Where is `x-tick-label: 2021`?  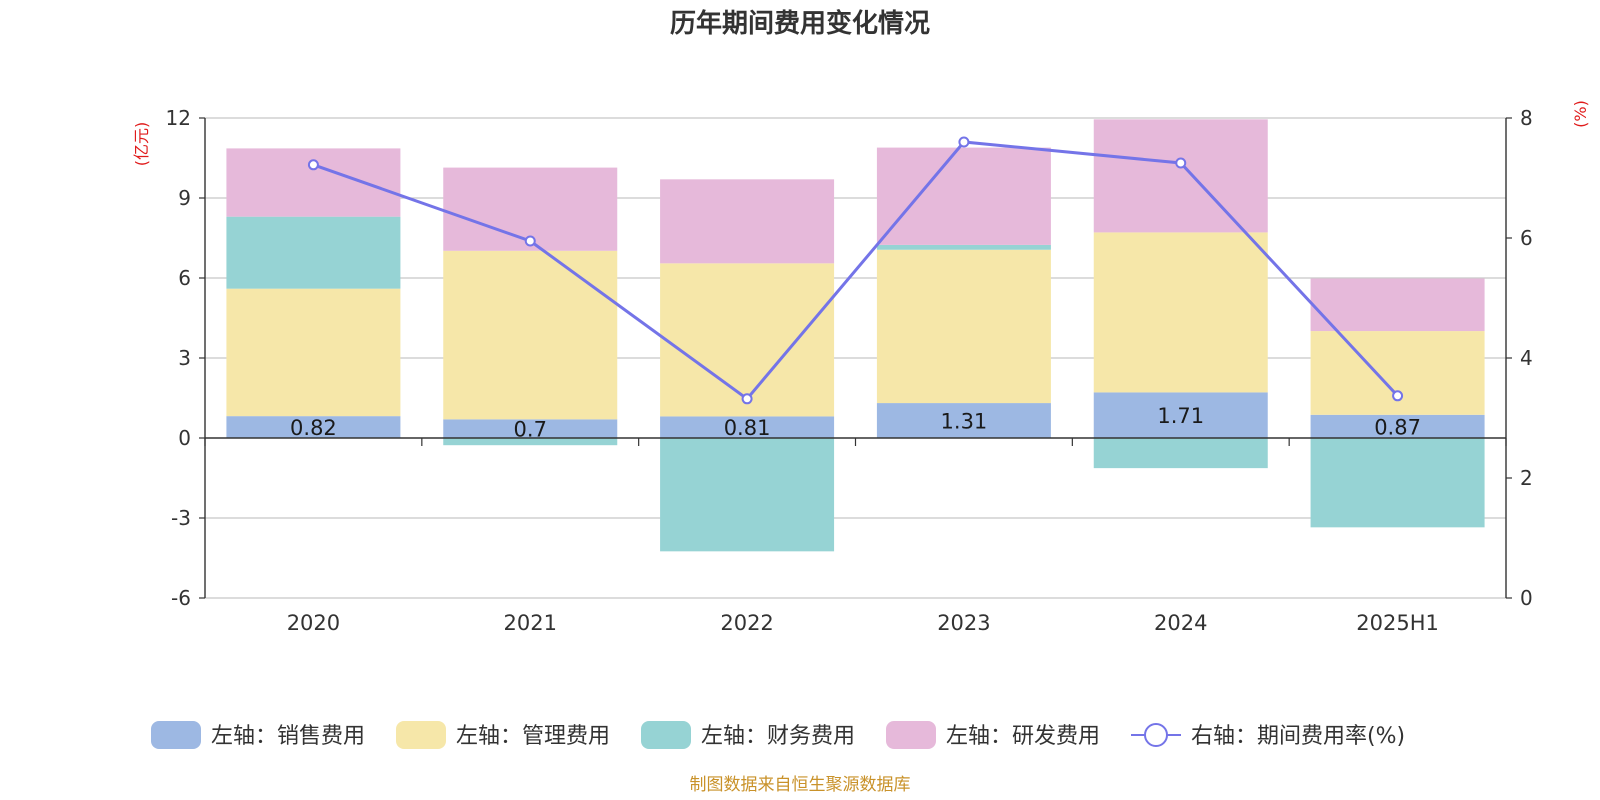
x-tick-label: 2021 is located at coordinates (530, 623).